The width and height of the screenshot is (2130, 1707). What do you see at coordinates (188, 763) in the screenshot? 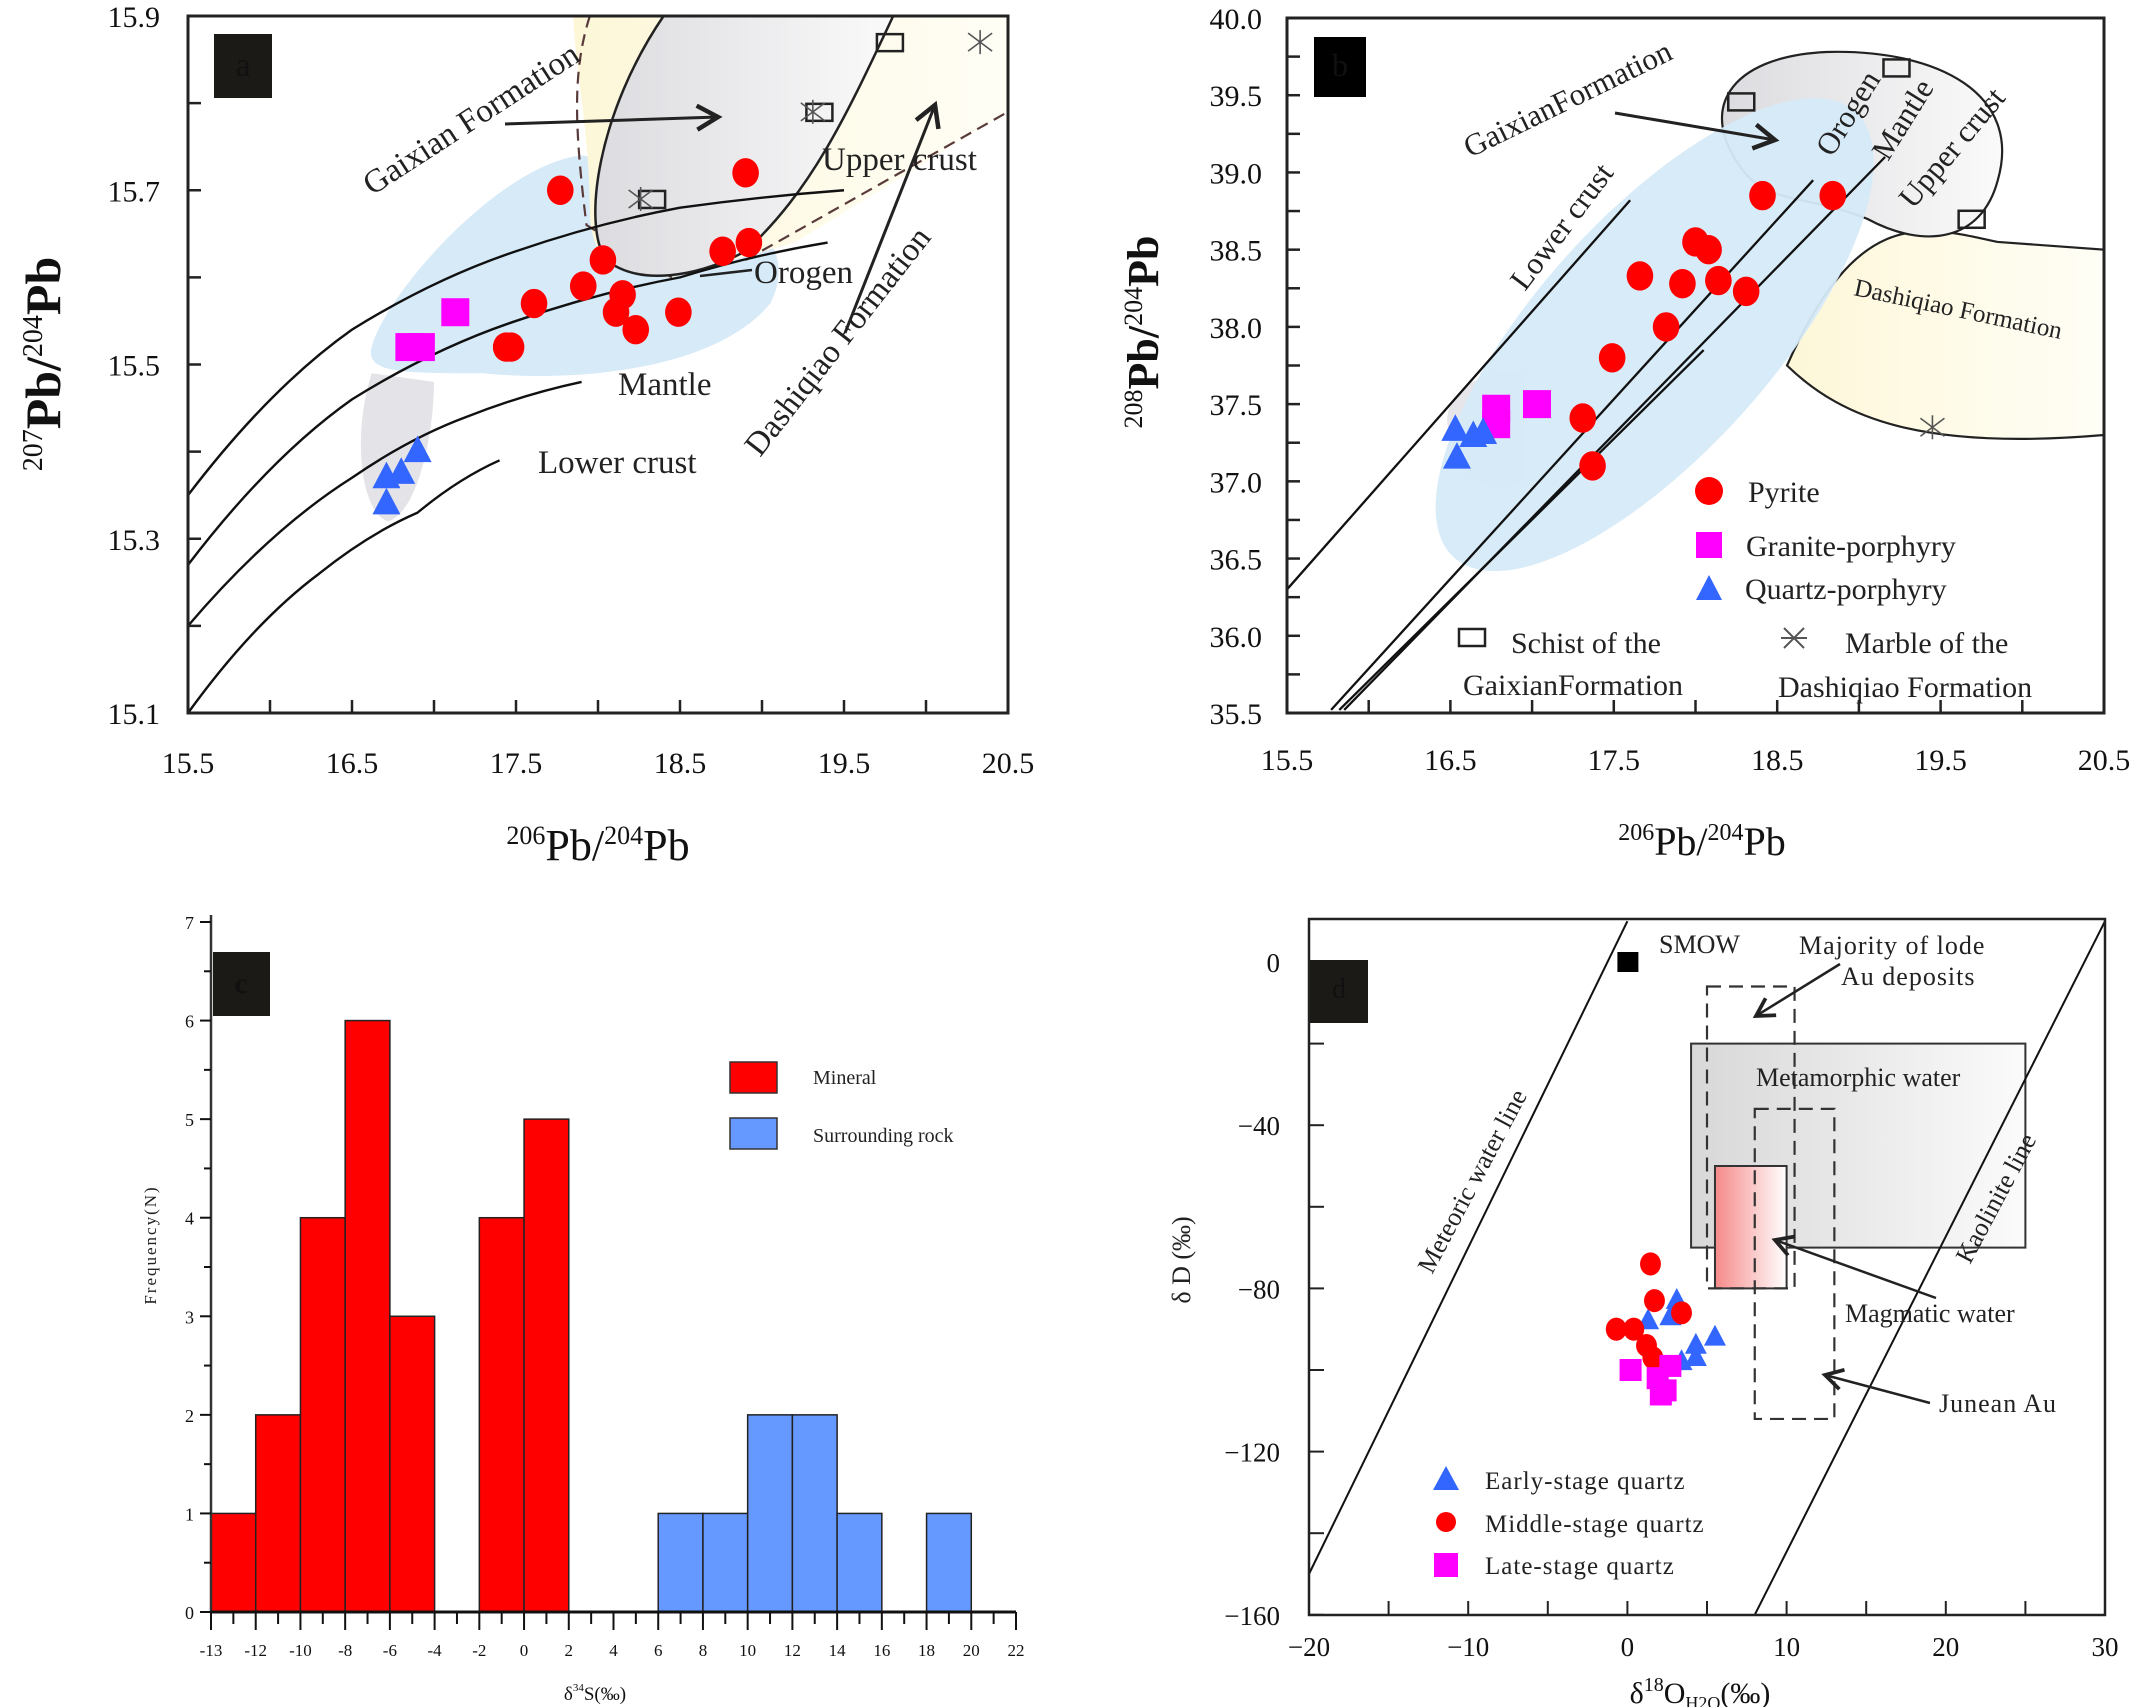
I see `x-tick-label: 15.5` at bounding box center [188, 763].